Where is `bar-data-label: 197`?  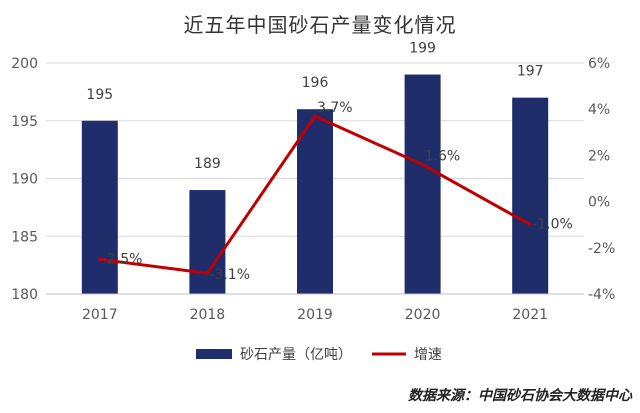 bar-data-label: 197 is located at coordinates (530, 72).